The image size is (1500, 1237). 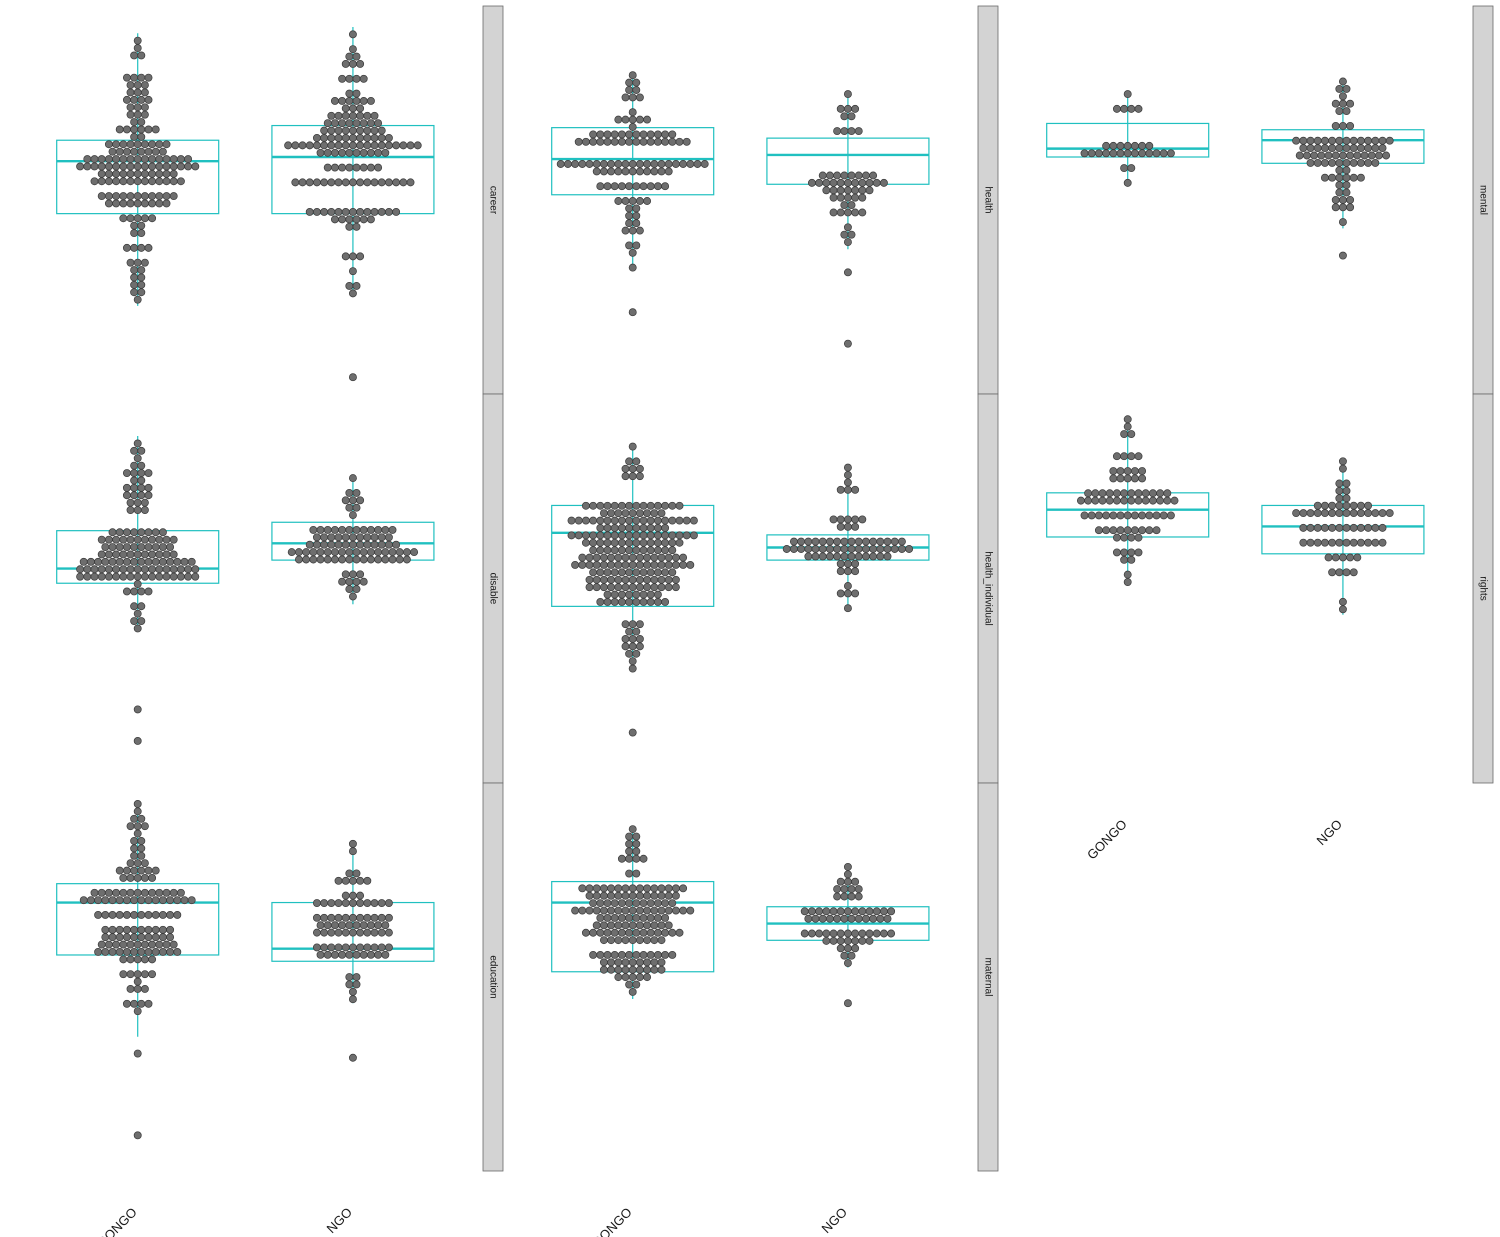 I want to click on facet-strip-label: education, so click(x=492, y=976).